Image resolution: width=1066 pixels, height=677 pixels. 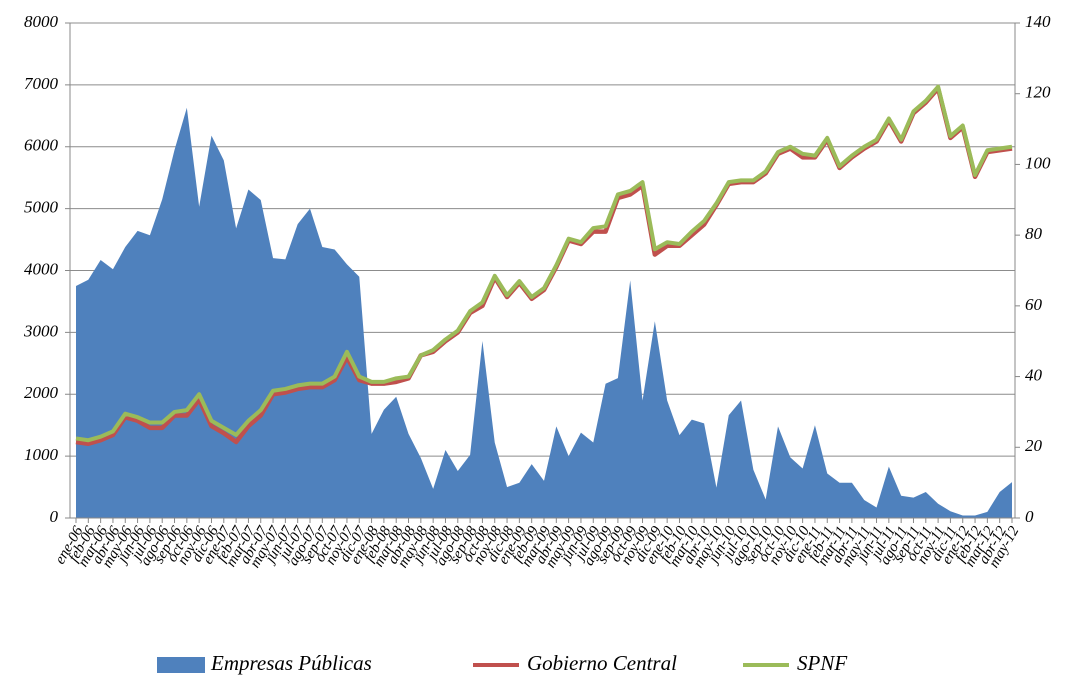 I want to click on y2-tick-label: 140, so click(x=1038, y=21).